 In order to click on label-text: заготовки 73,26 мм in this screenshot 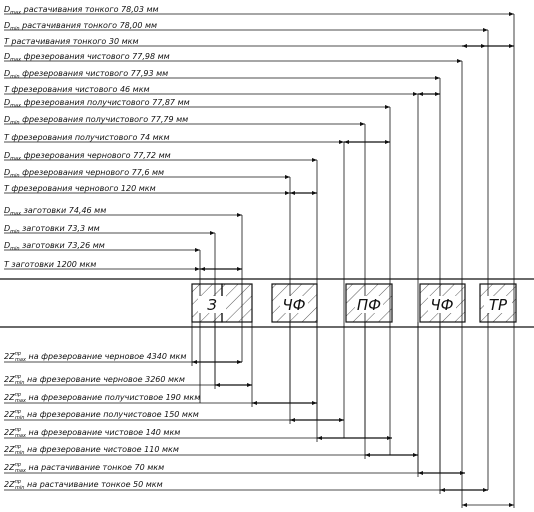, I will do `click(63, 245)`.